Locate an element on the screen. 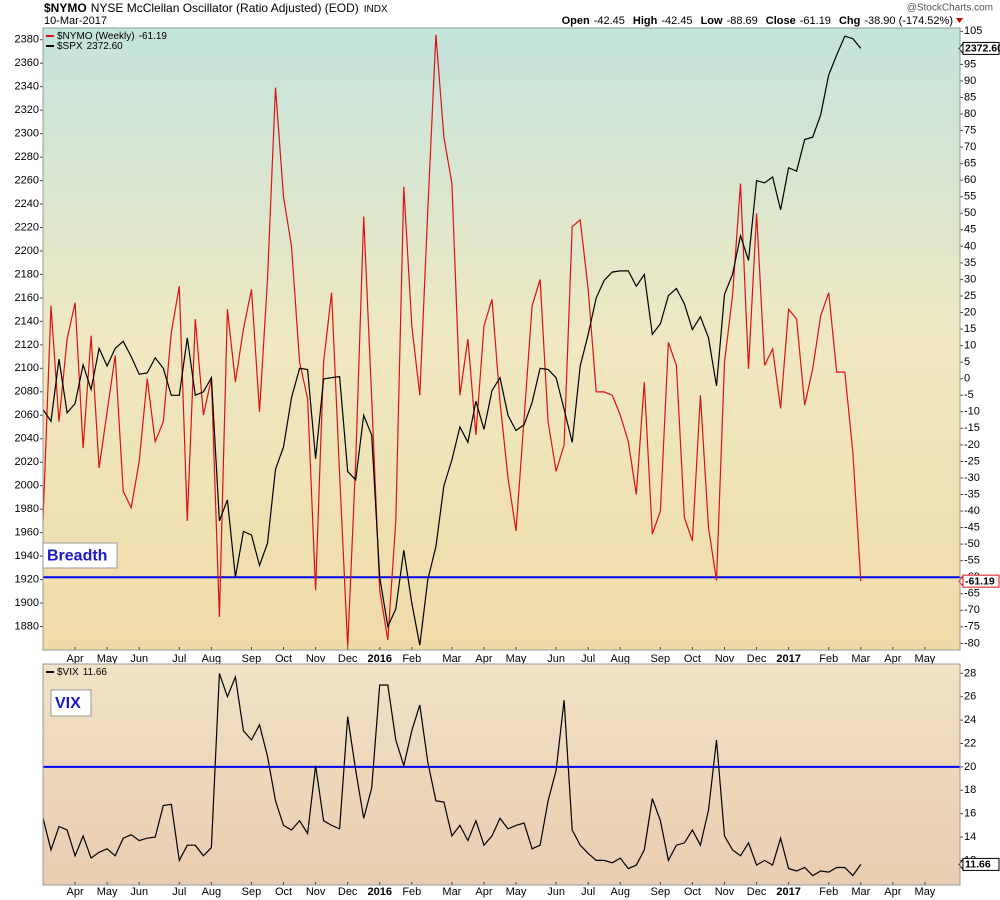 Image resolution: width=1000 pixels, height=900 pixels. y-tick-label: 5 is located at coordinates (967, 362).